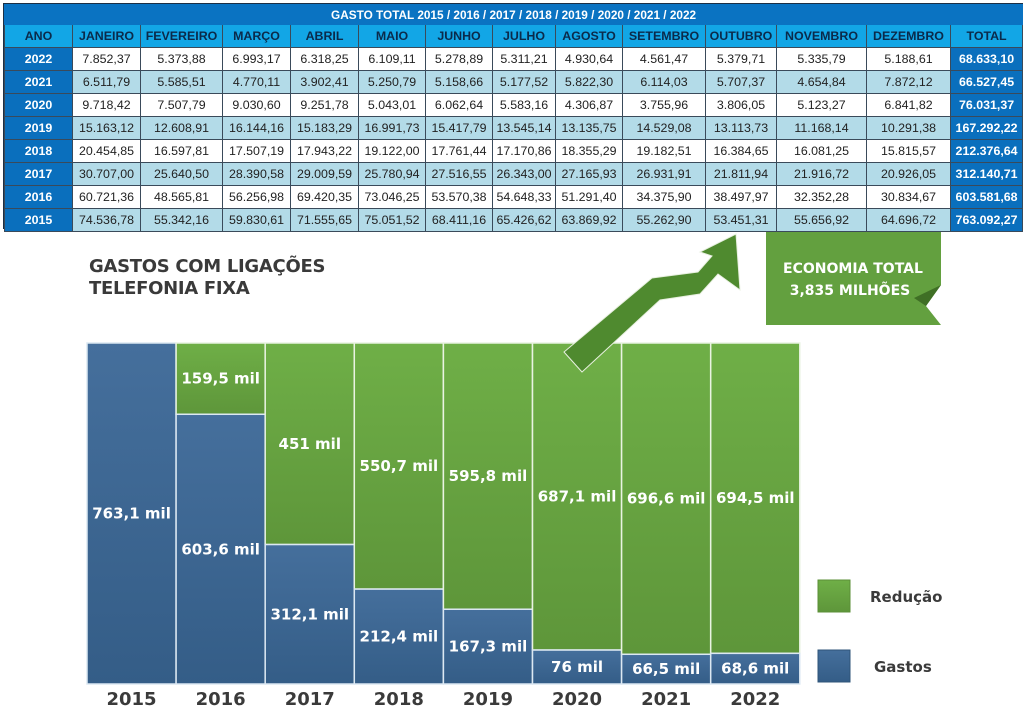  I want to click on month-value: 4.930,64, so click(589, 59).